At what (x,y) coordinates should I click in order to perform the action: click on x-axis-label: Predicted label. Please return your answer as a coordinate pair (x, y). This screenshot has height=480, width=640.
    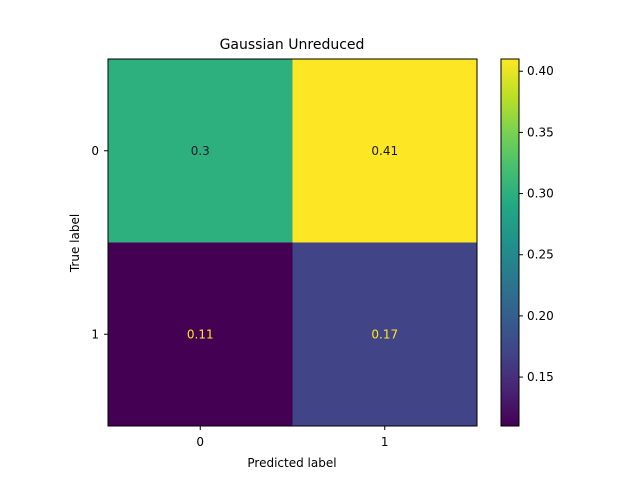
    Looking at the image, I should click on (291, 463).